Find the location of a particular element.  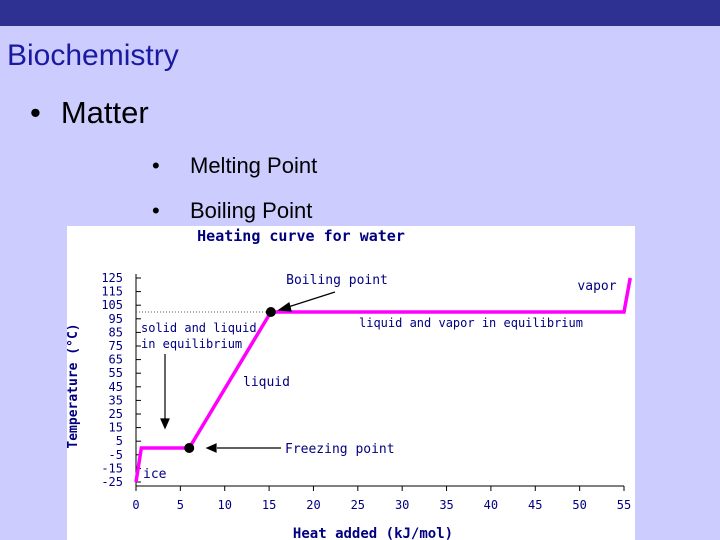

y-tick-label: 5 is located at coordinates (119, 441).